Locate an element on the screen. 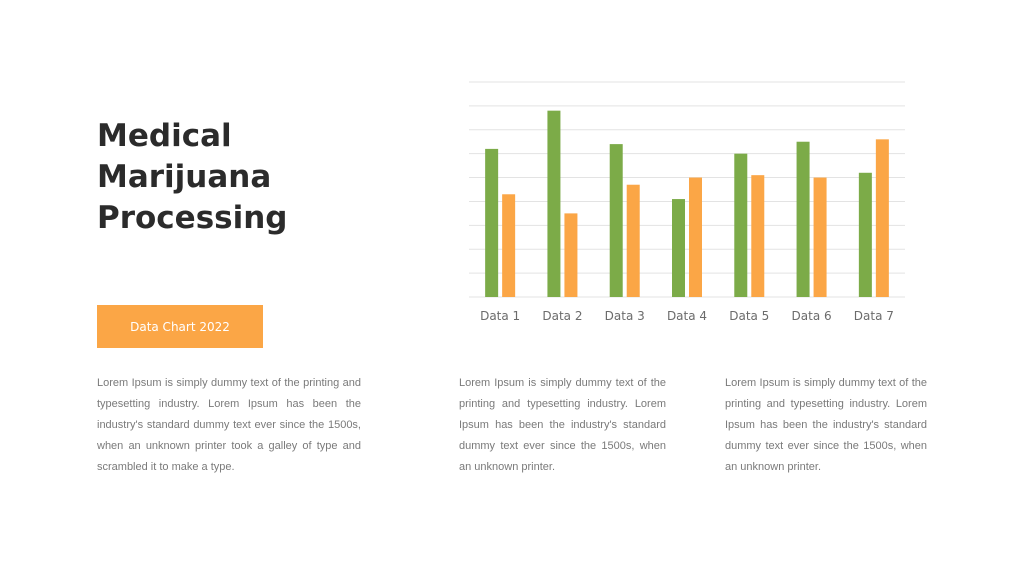  x-tick-label: Data 6 is located at coordinates (812, 316).